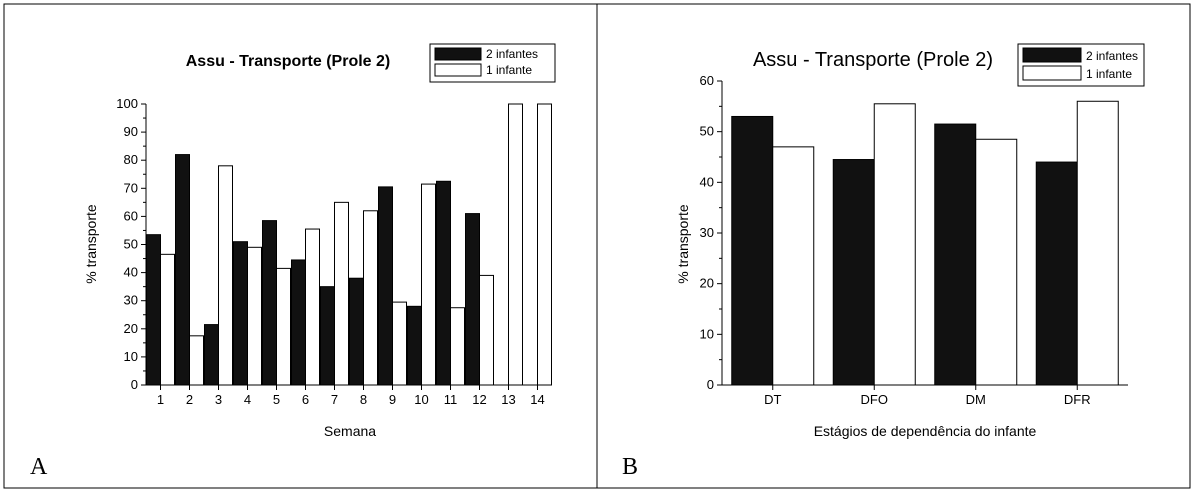  I want to click on chart-a-y-tick-label-50: 50, so click(131, 244).